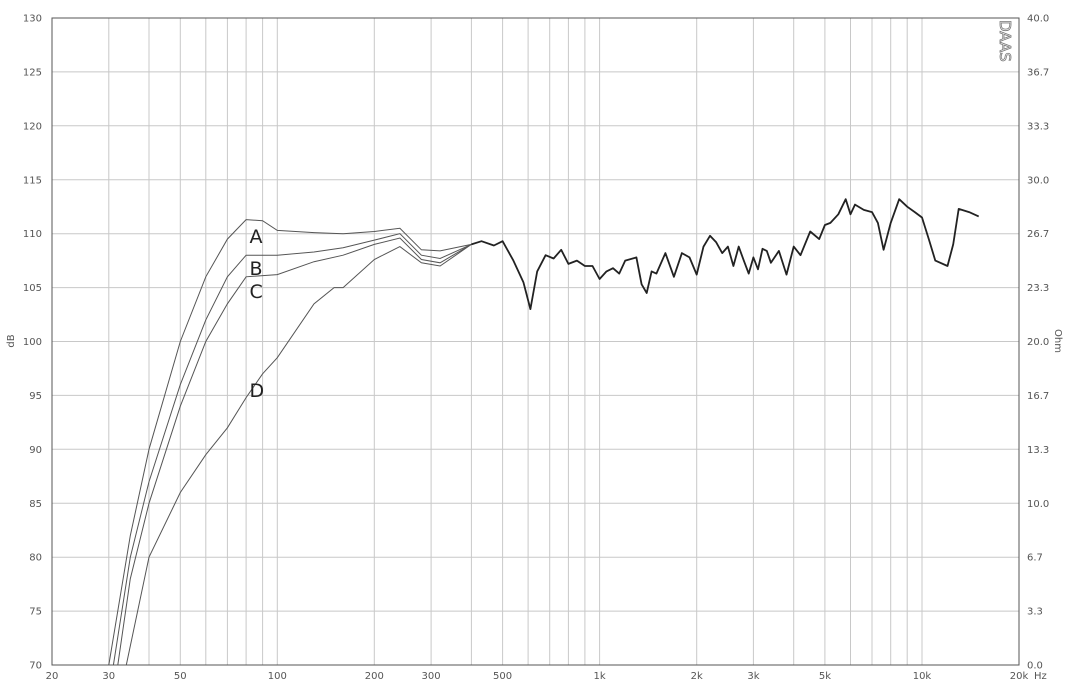  I want to click on y-tick-label: 90, so click(35, 450).